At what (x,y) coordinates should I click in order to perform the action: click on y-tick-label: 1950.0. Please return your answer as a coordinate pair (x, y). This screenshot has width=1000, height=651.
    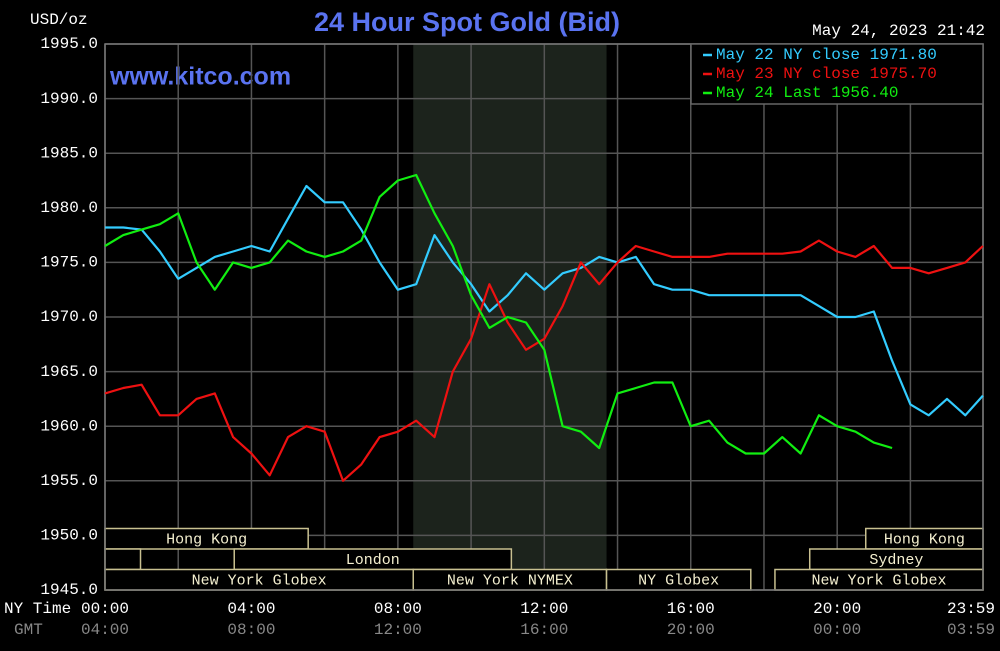
    Looking at the image, I should click on (69, 536).